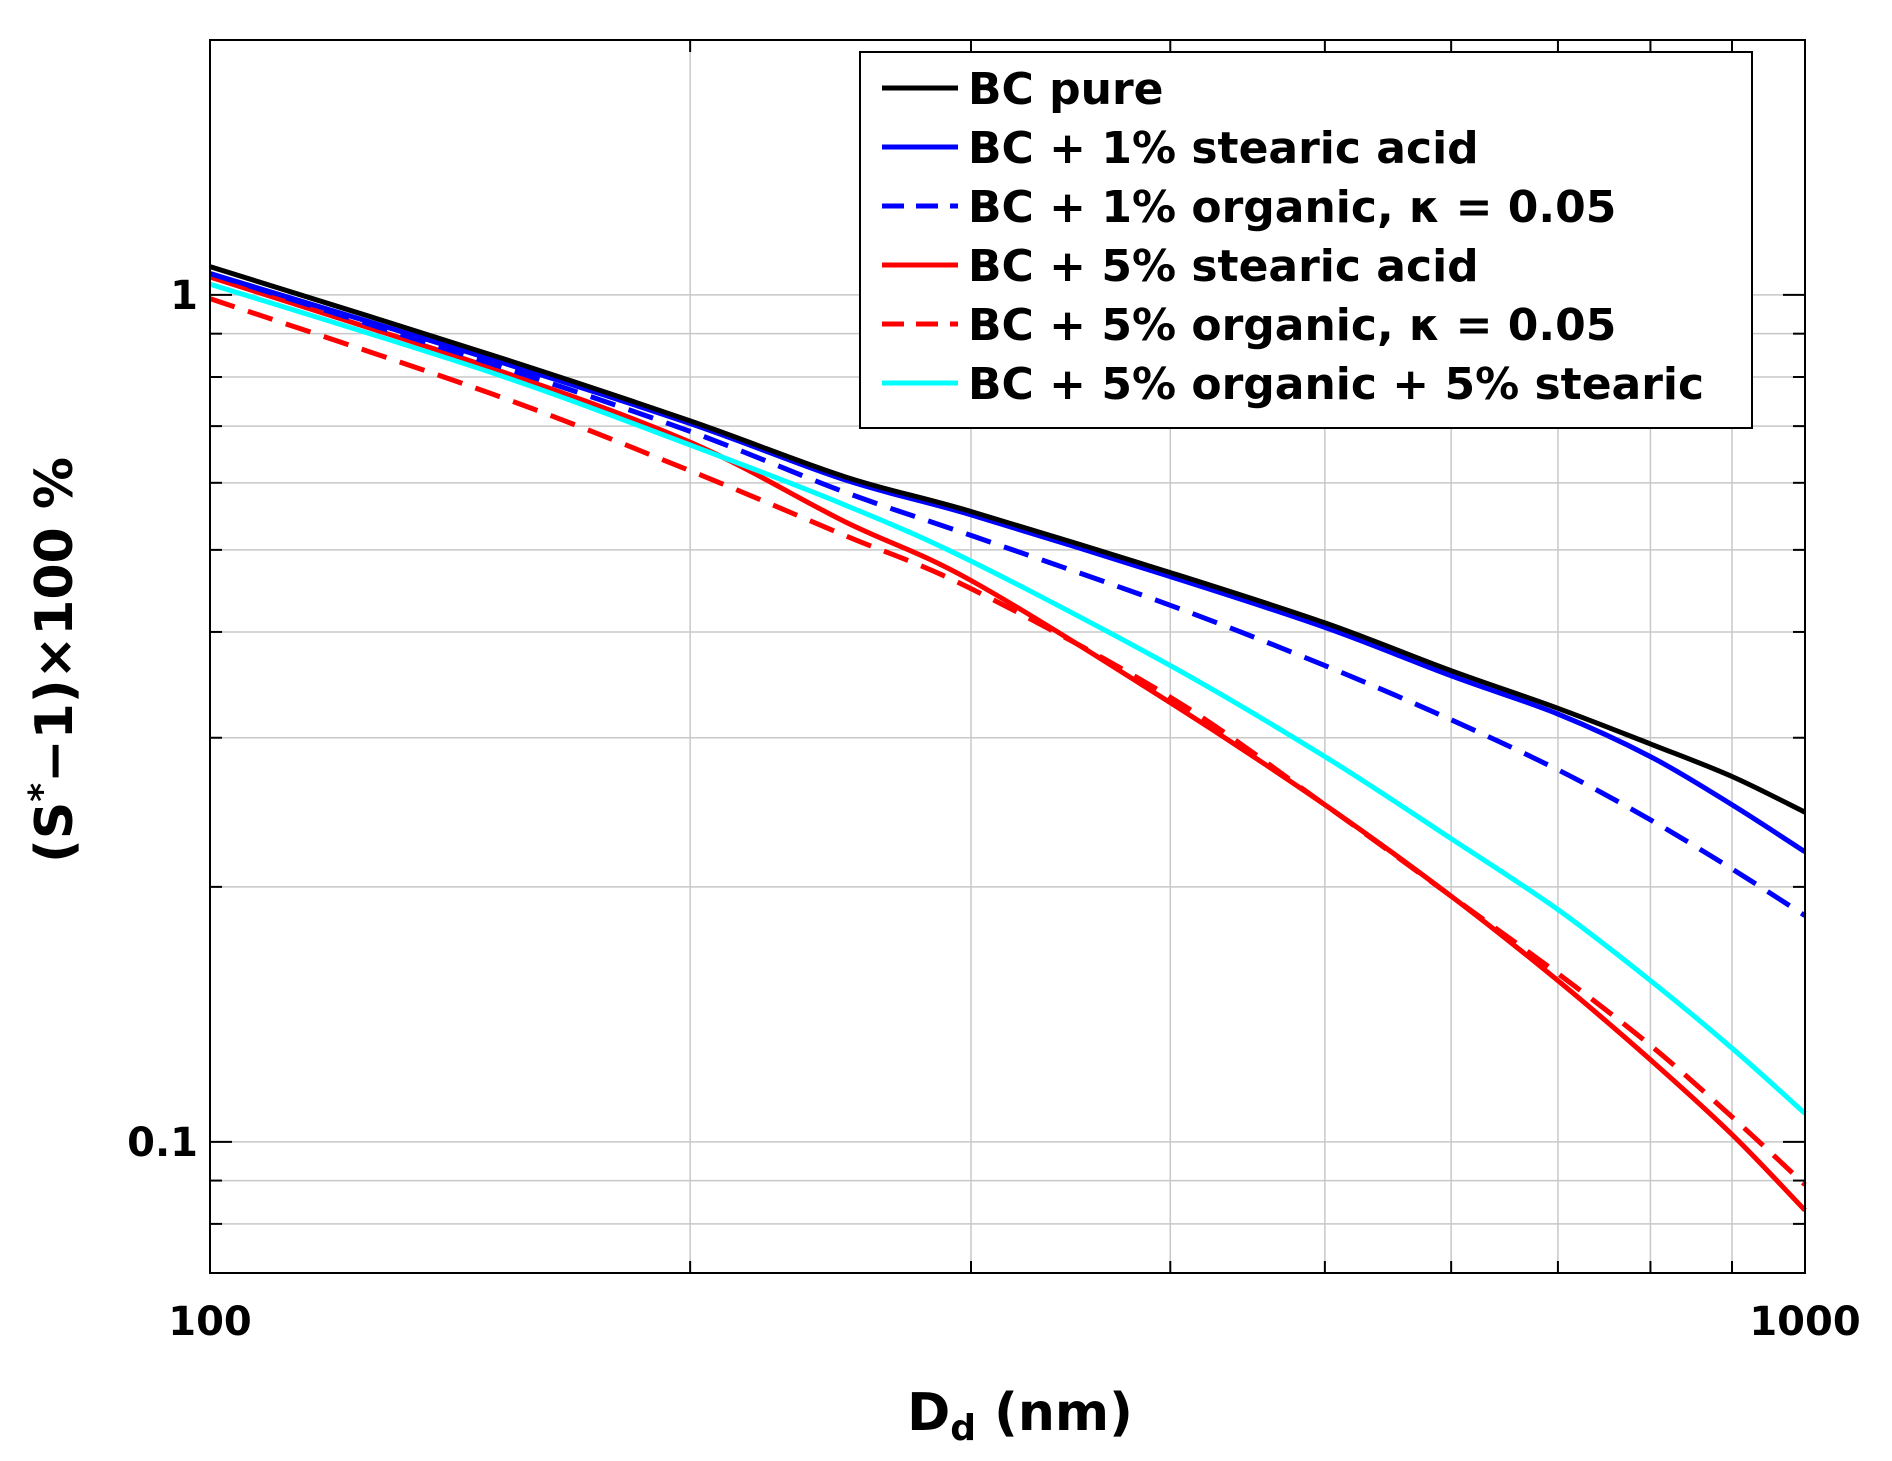 The height and width of the screenshot is (1461, 1892). I want to click on y-axis-label-part1: (S, so click(55, 832).